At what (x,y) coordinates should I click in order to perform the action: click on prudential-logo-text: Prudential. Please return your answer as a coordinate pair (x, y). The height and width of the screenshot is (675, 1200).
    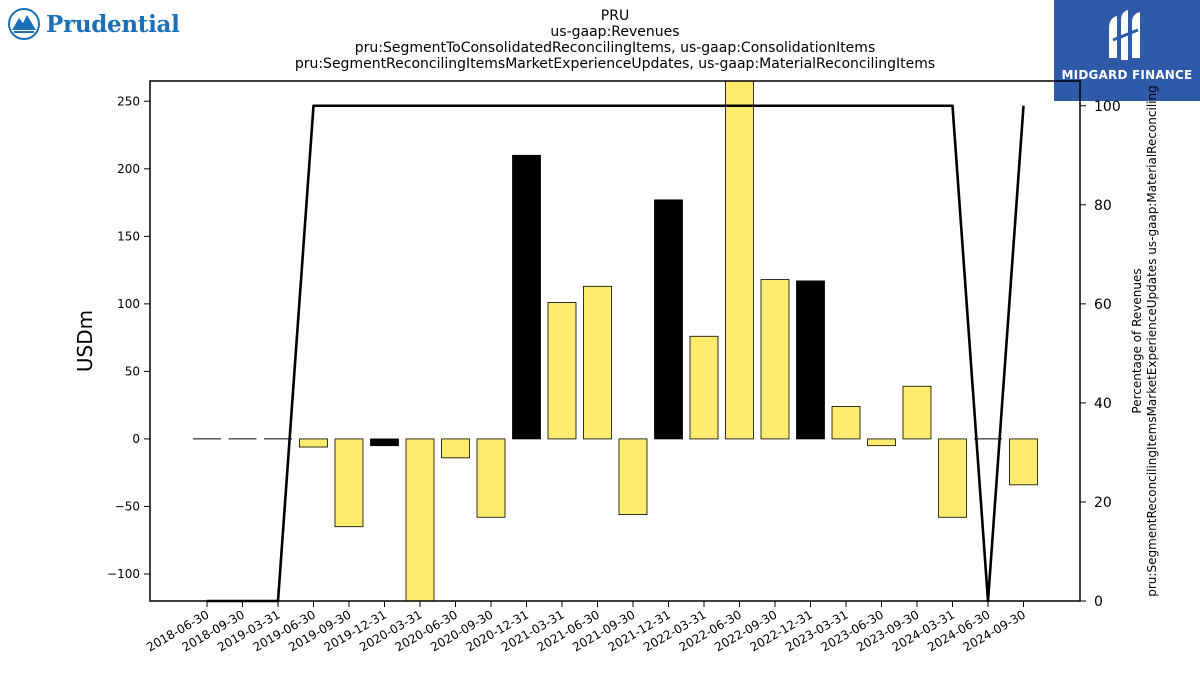
    Looking at the image, I should click on (113, 24).